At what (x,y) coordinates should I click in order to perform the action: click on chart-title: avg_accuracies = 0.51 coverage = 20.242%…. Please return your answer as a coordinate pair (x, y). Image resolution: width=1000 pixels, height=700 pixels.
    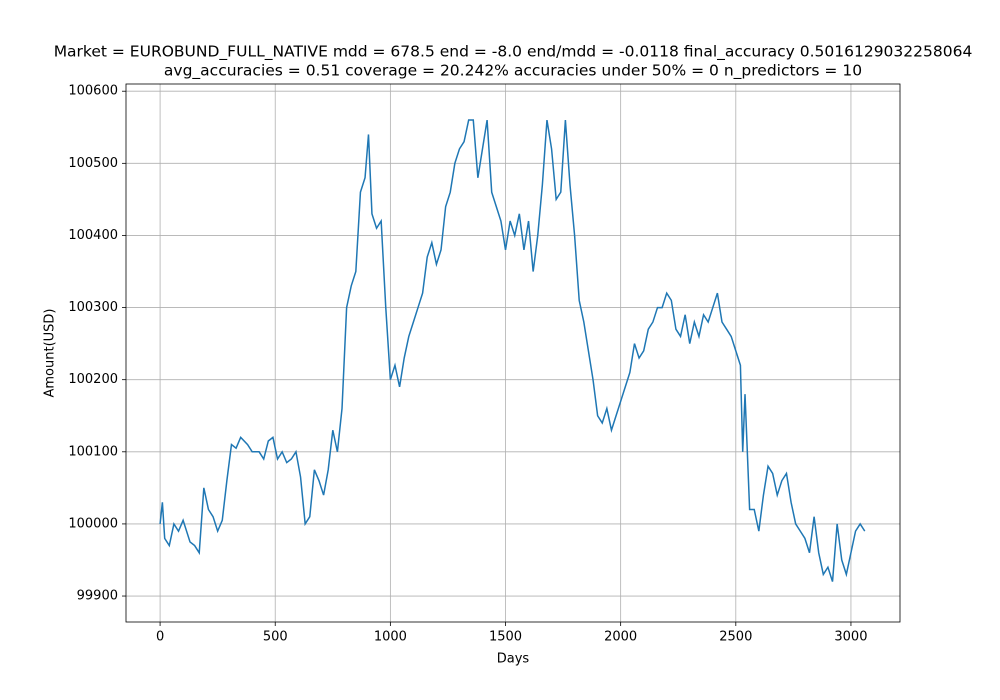
    Looking at the image, I should click on (513, 71).